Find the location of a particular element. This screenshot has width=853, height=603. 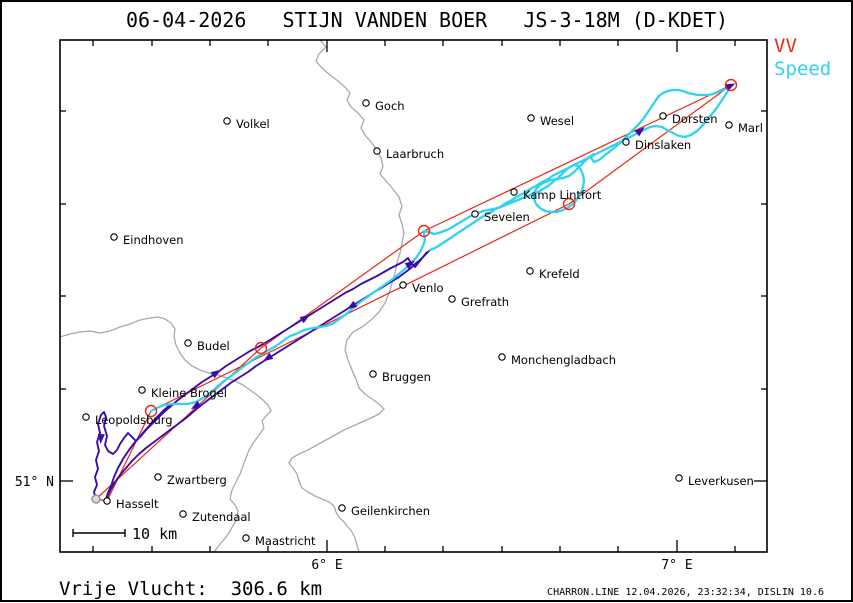

scalebar-label: 10 km is located at coordinates (154, 534).